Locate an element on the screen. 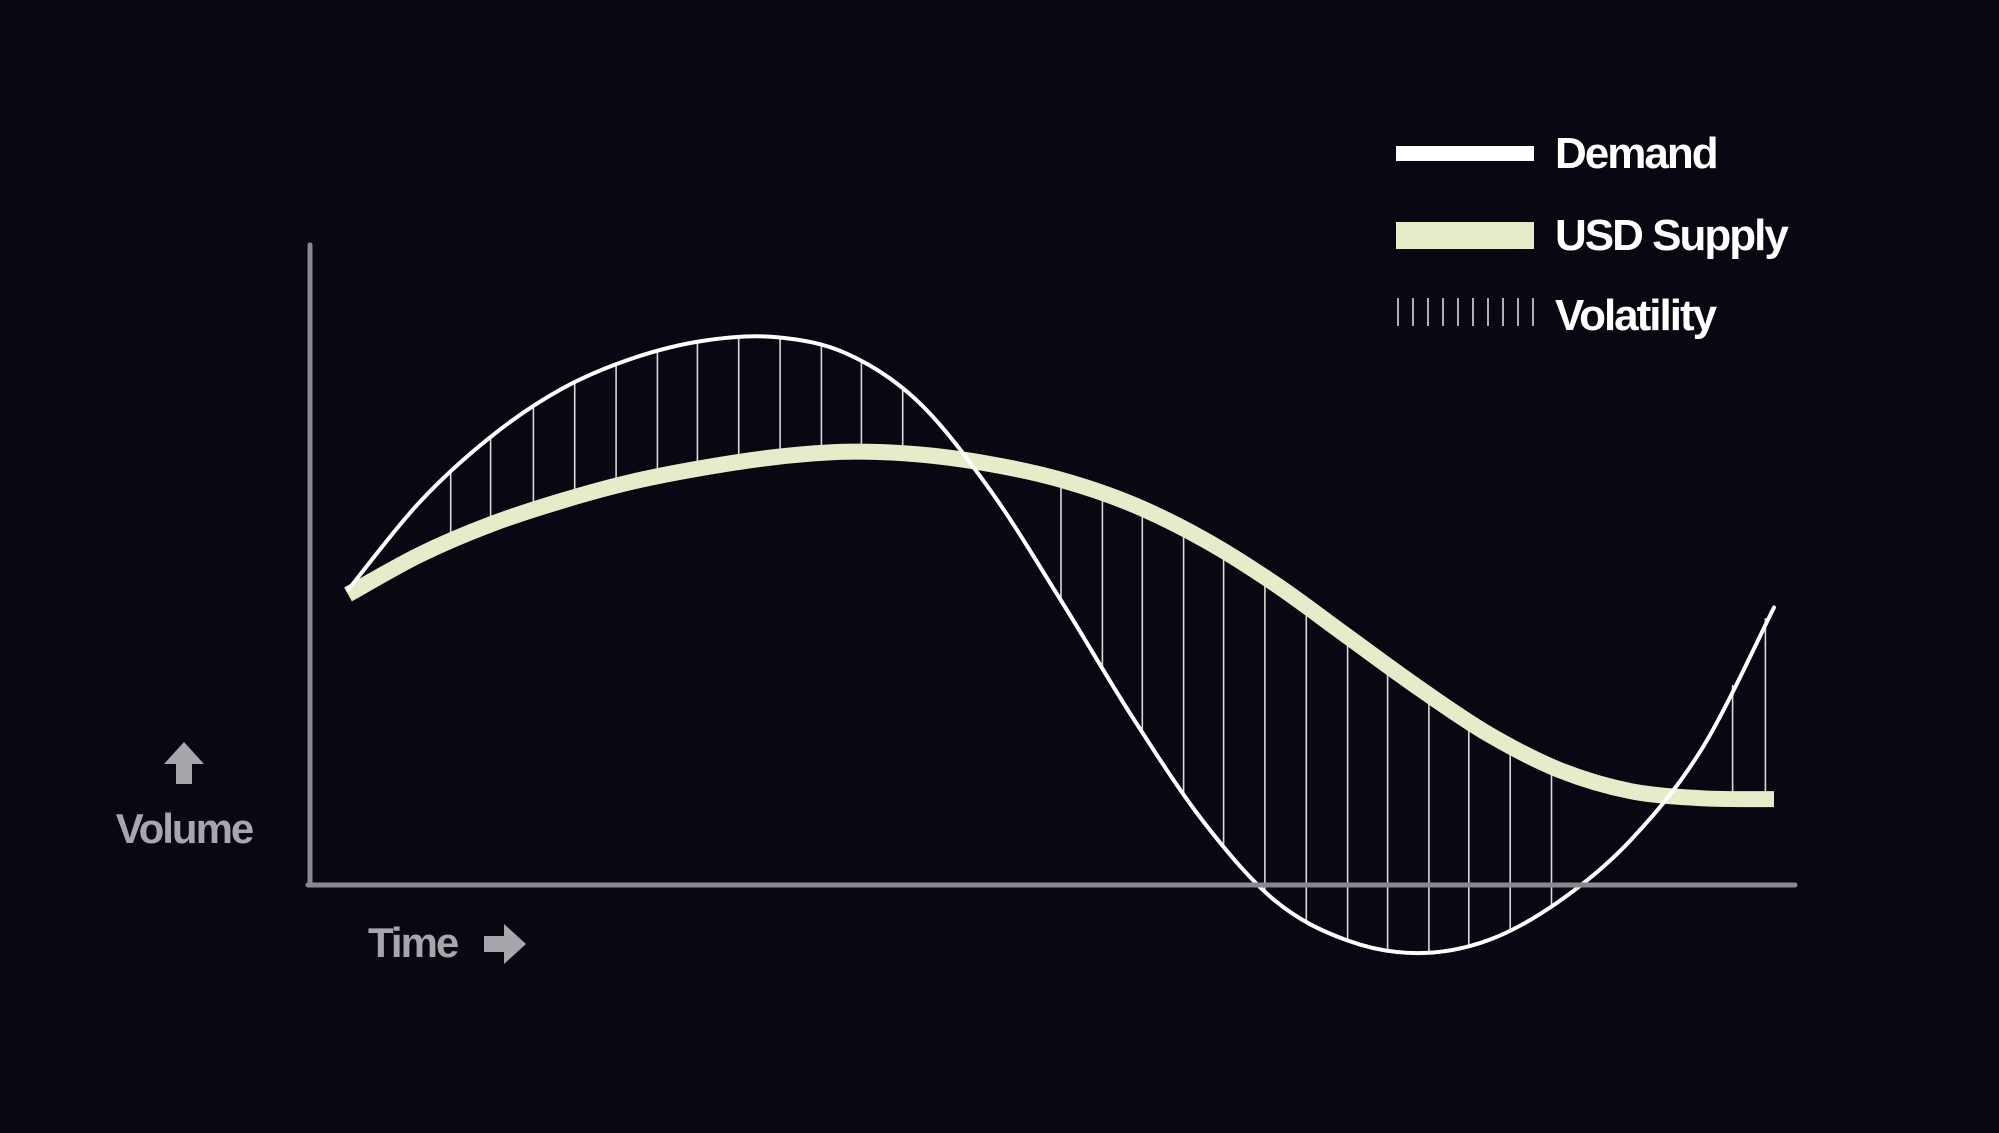  legend: Demand USD Supply Volatility is located at coordinates (1593, 234).